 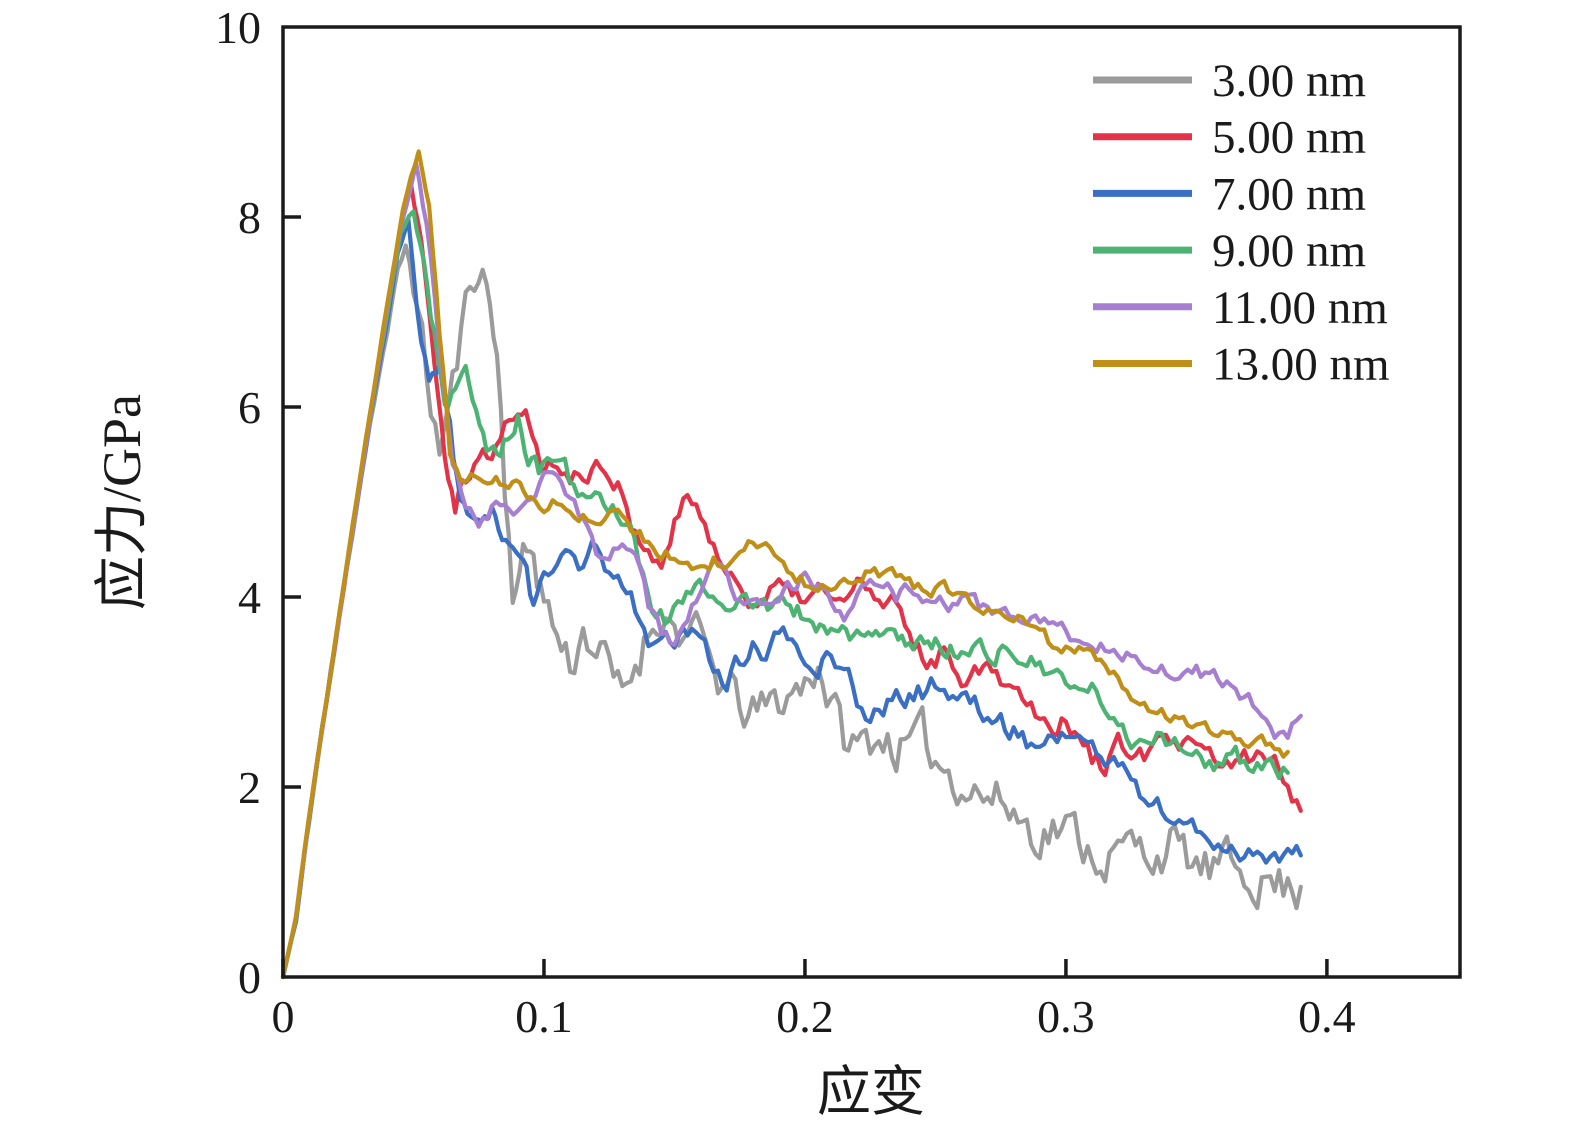 I want to click on legend-label: 5.00 nm, so click(x=1289, y=138).